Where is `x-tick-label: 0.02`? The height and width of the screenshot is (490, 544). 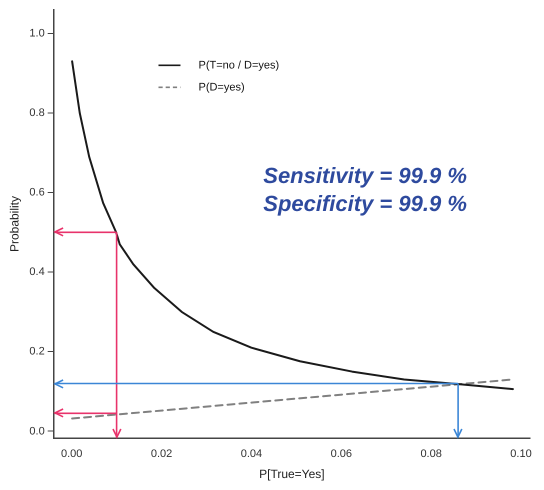 x-tick-label: 0.02 is located at coordinates (161, 454).